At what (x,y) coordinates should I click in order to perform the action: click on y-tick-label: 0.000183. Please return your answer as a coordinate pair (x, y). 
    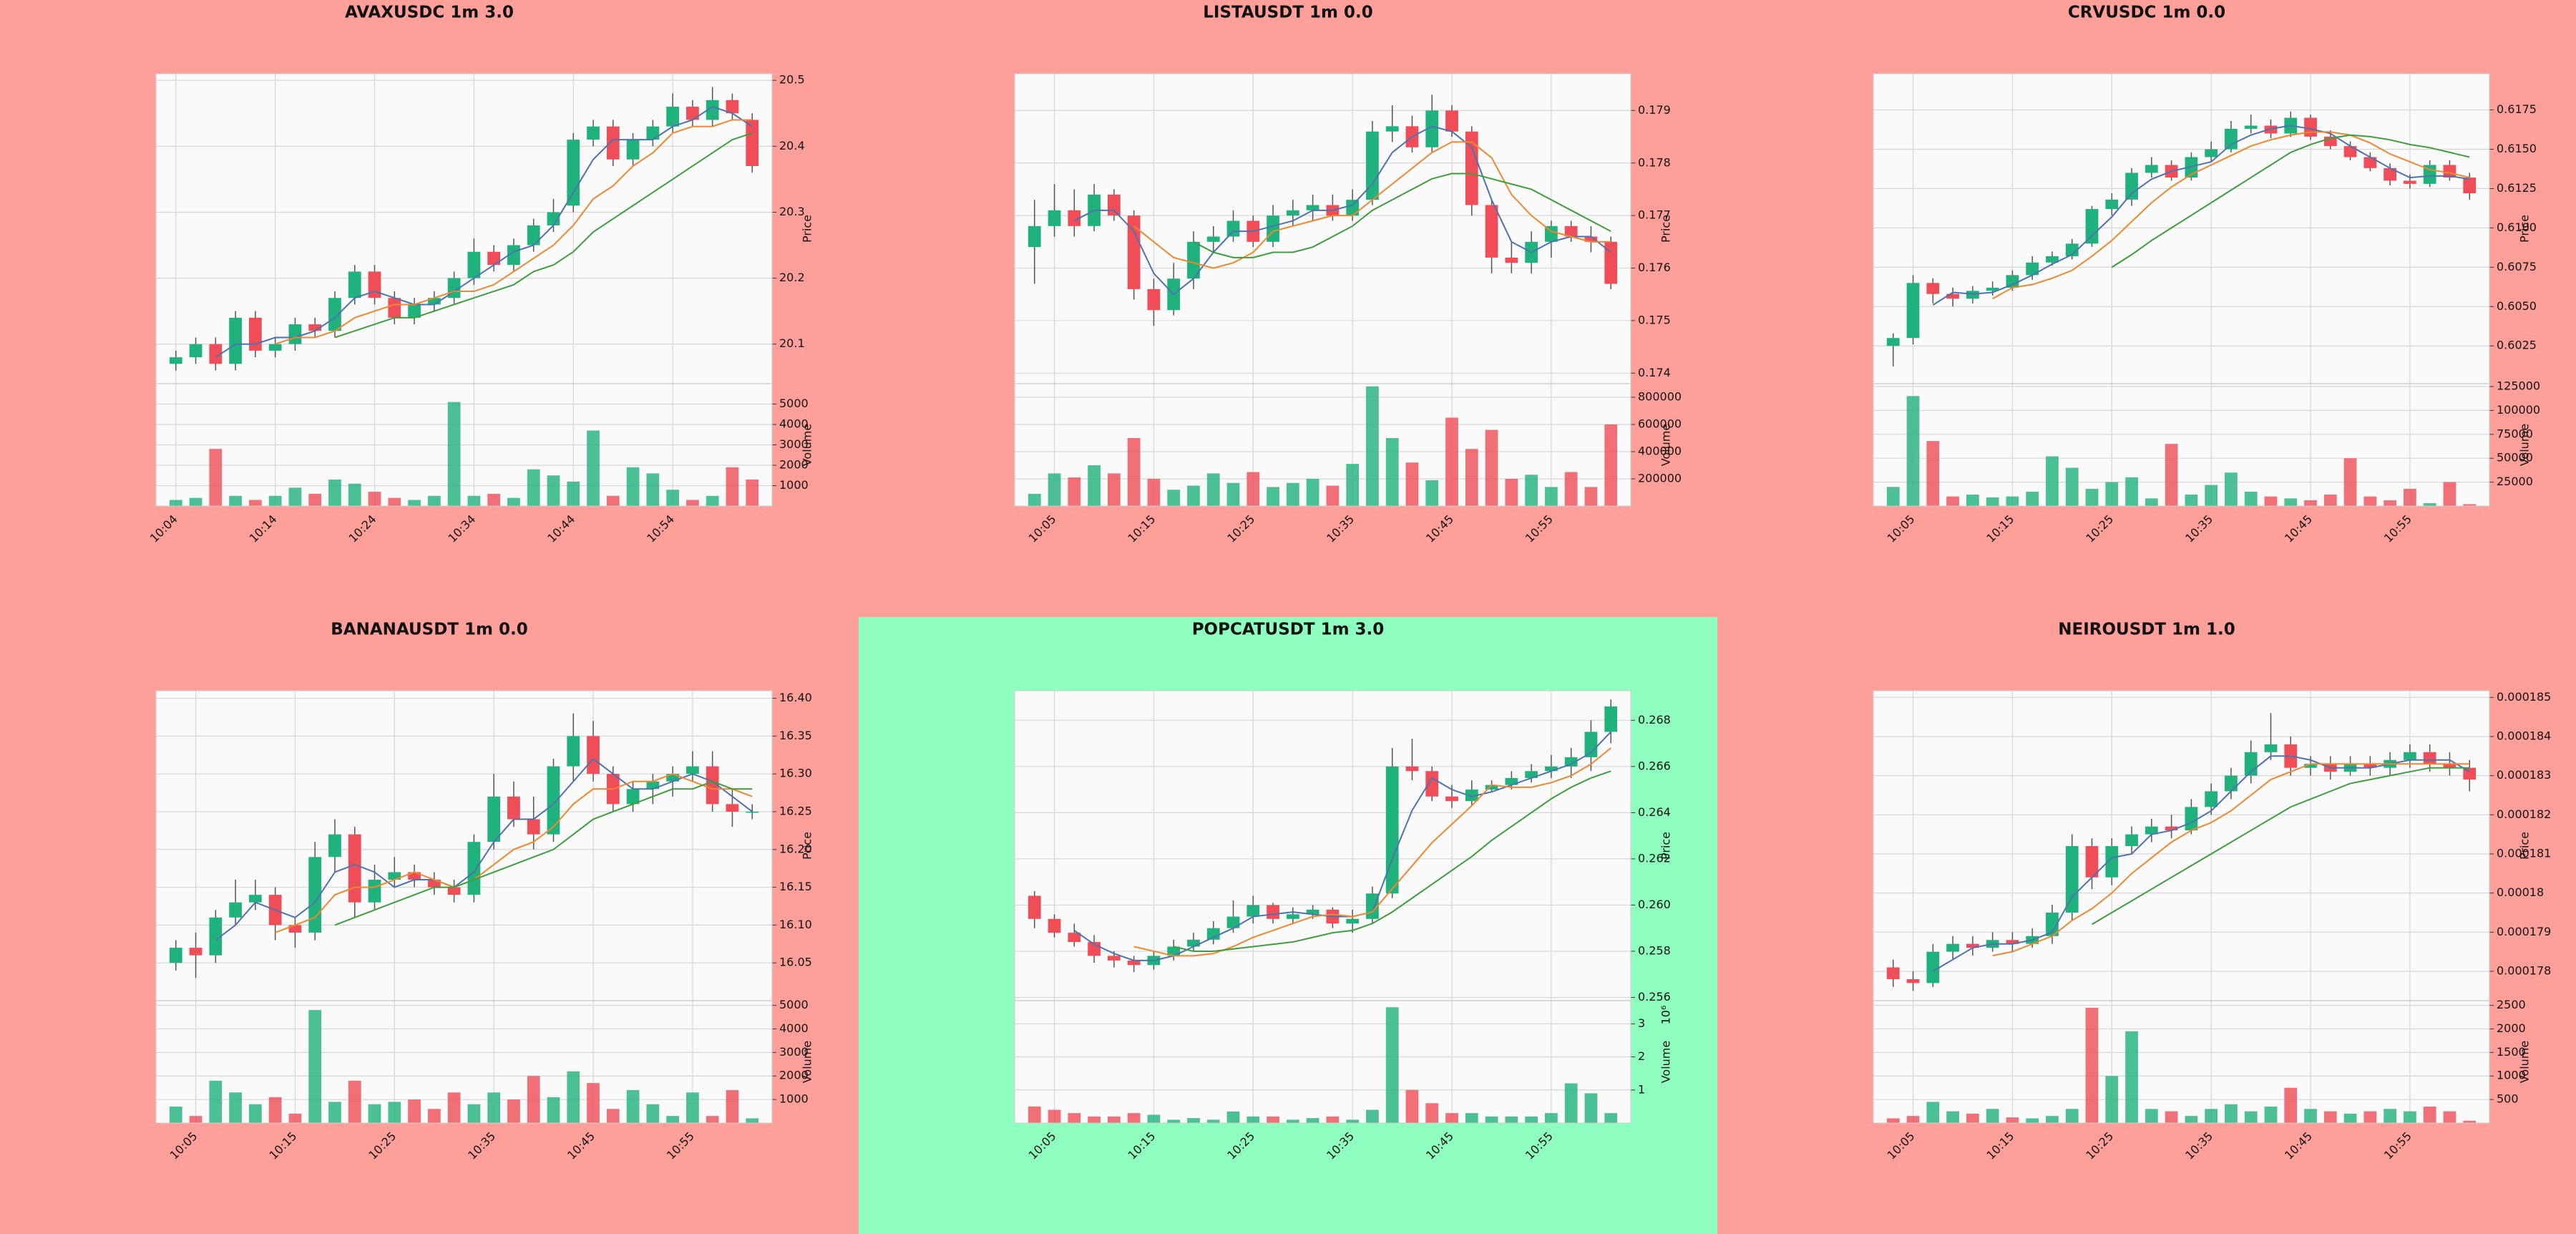
    Looking at the image, I should click on (2524, 775).